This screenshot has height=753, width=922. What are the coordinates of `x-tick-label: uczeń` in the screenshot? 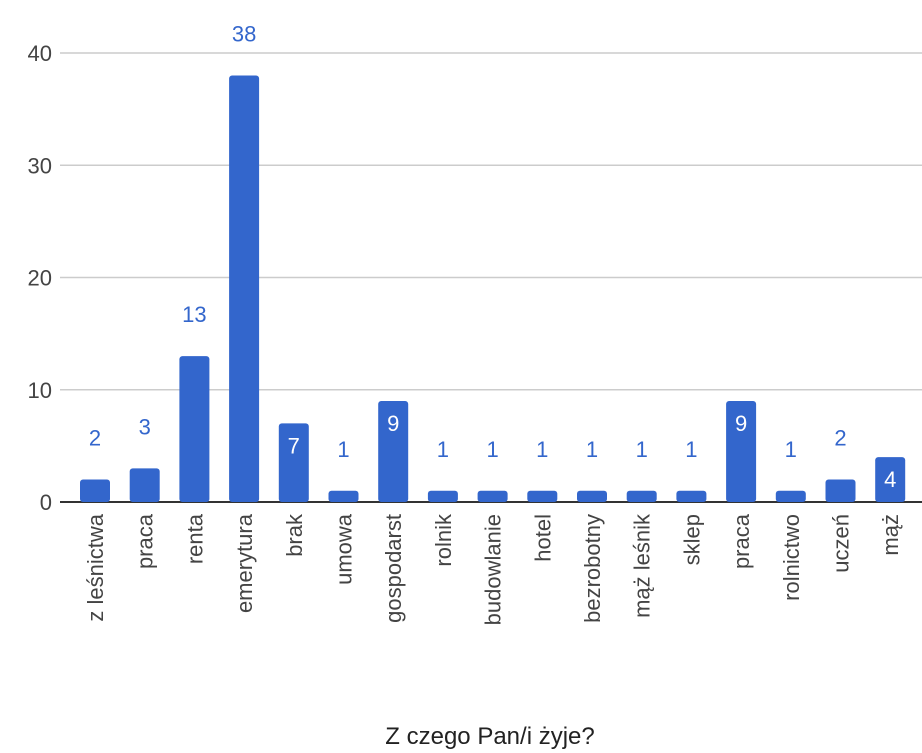 It's located at (841, 543).